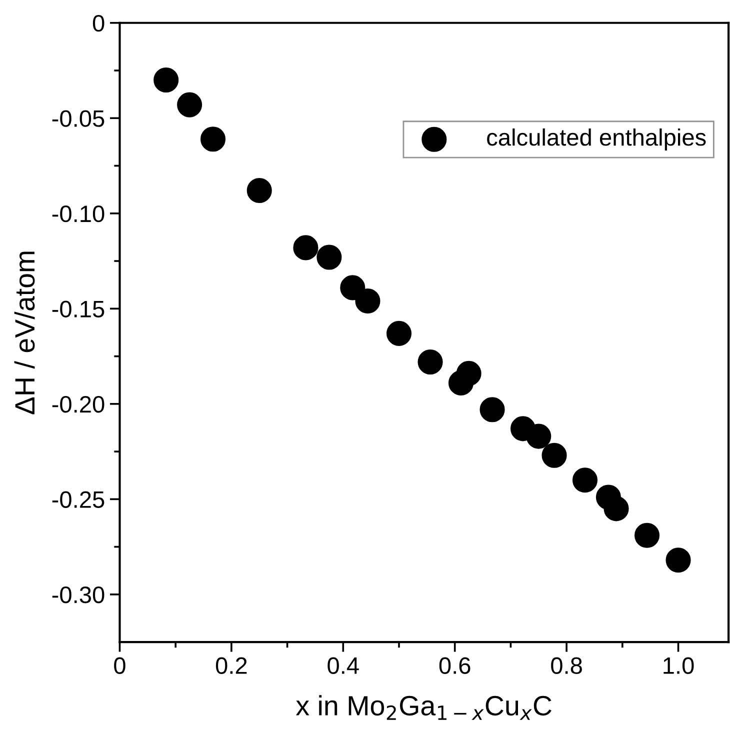 Image resolution: width=730 pixels, height=738 pixels. Describe the element at coordinates (424, 707) in the screenshot. I see `x-axis-title: x in Mo$_{2}$Ga$_{1−x}$Cu$_{x}$C` at that location.